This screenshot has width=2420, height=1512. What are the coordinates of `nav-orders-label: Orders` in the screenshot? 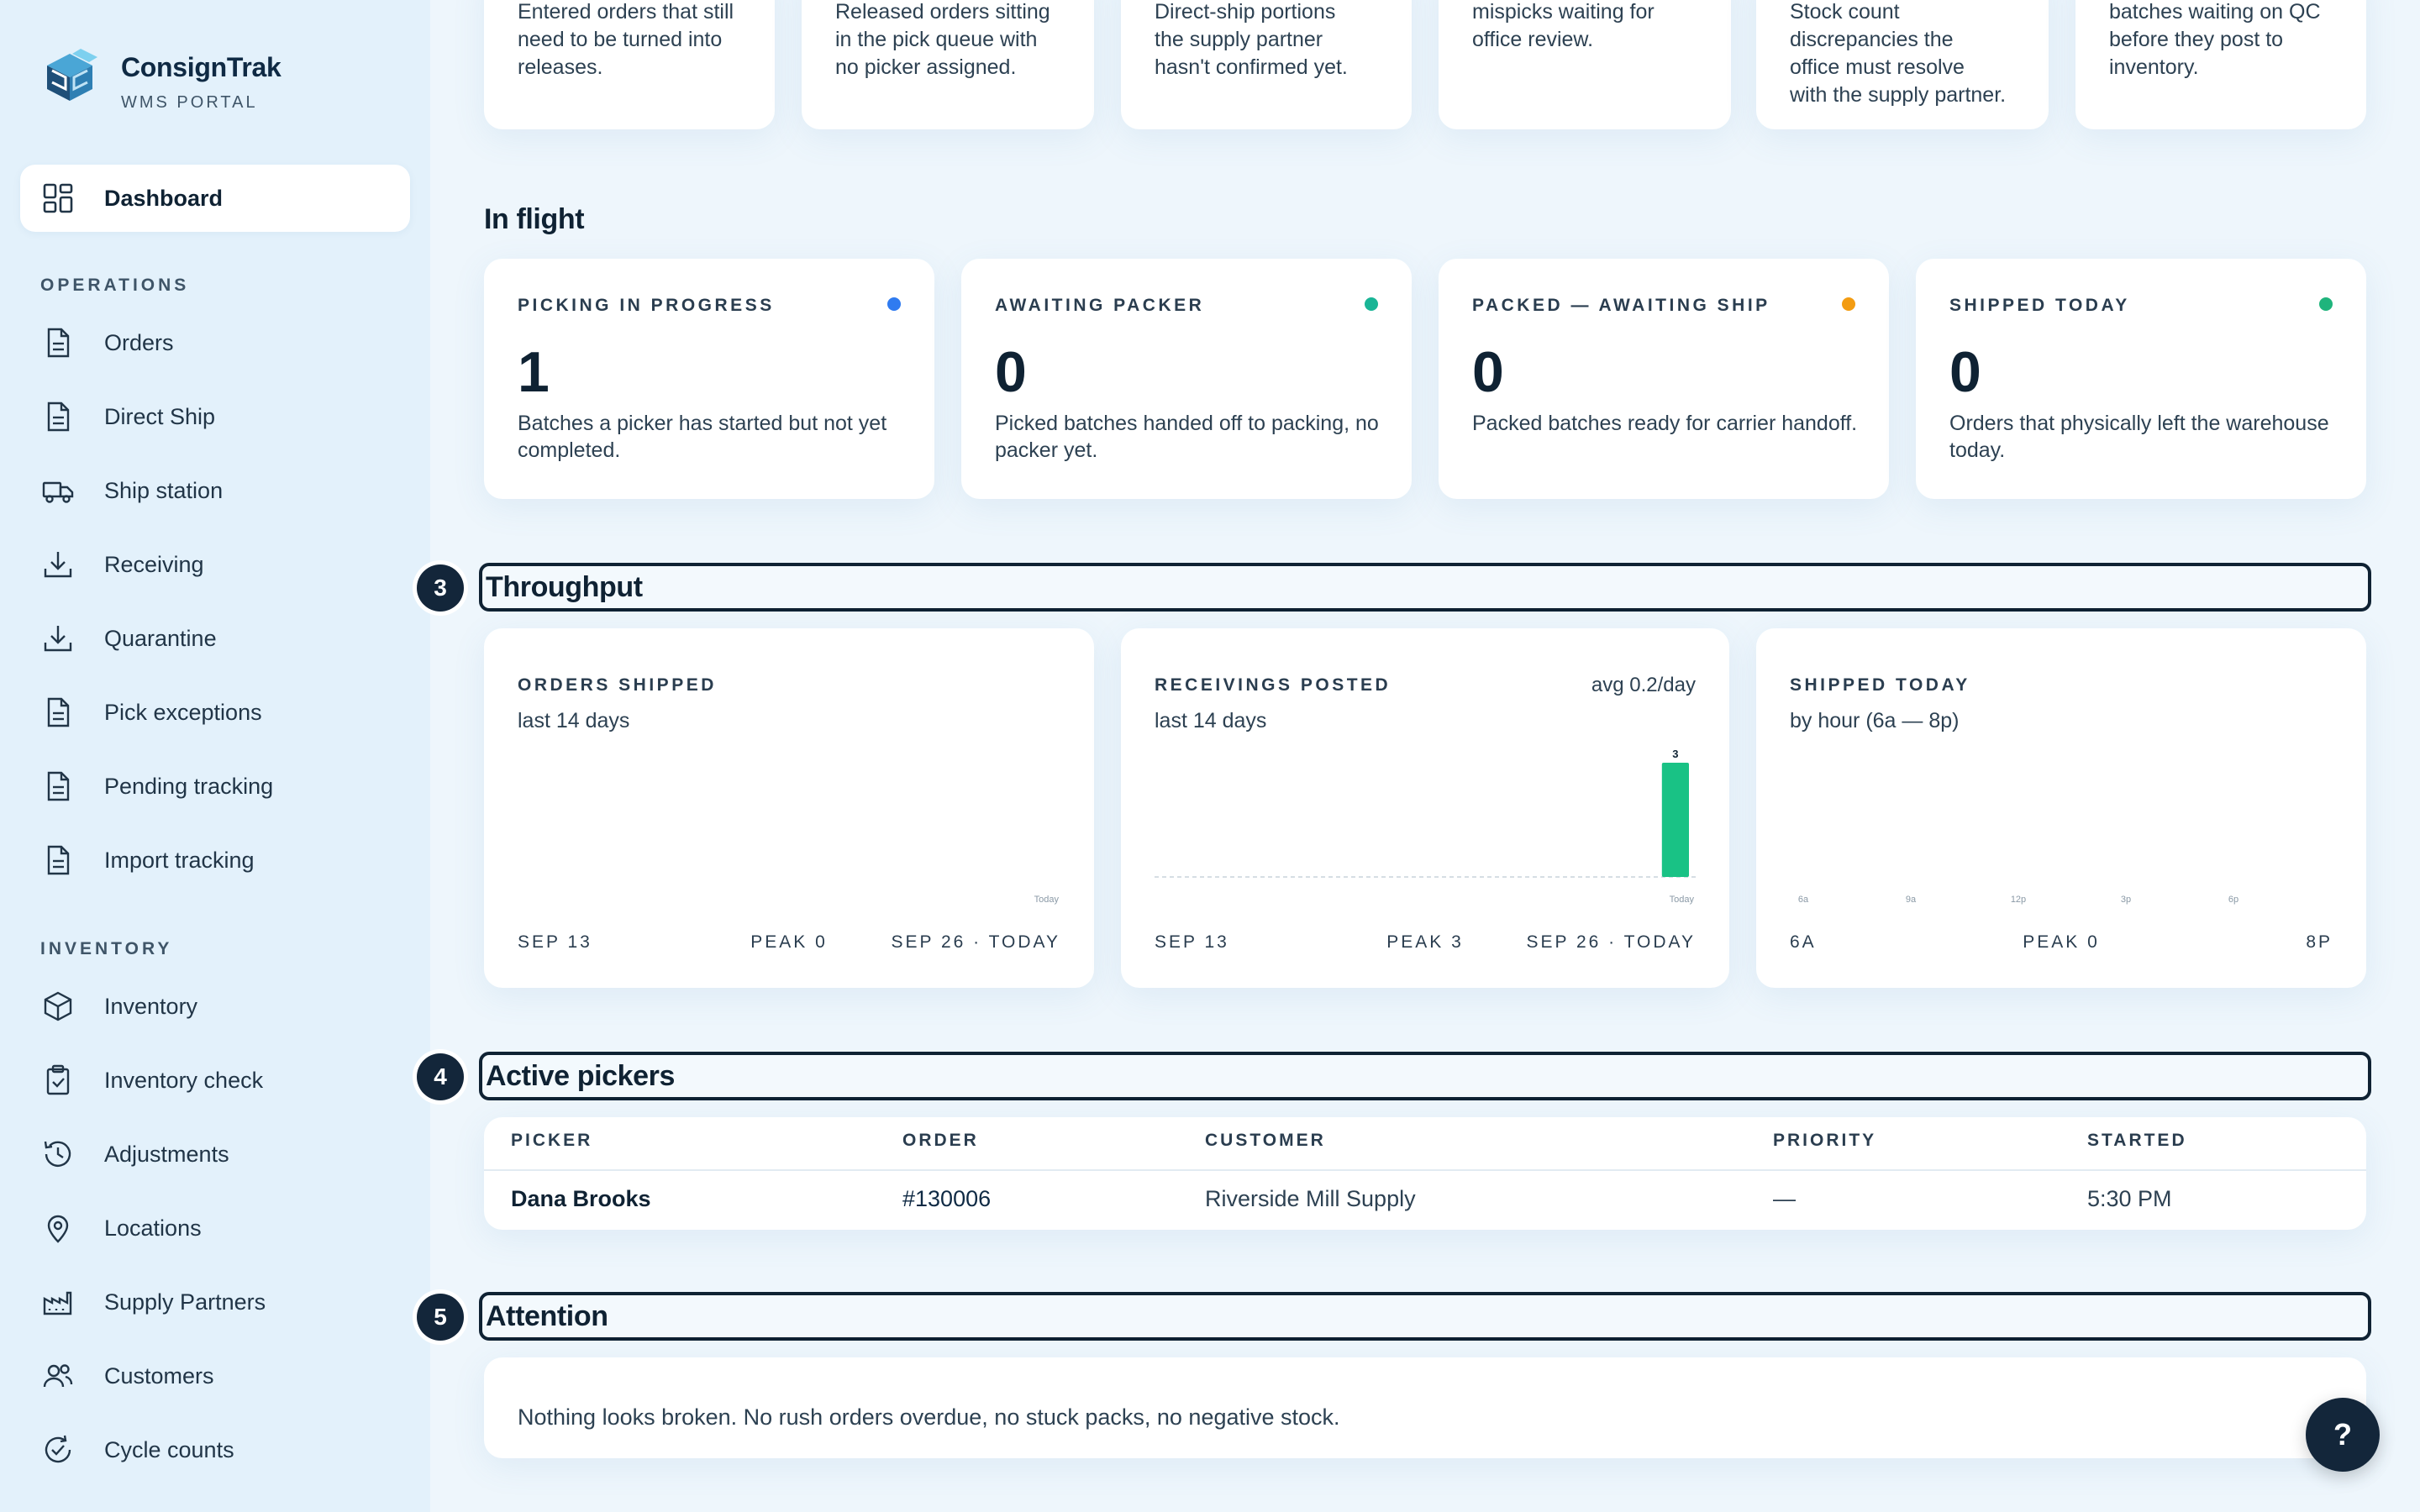 It's located at (139, 342).